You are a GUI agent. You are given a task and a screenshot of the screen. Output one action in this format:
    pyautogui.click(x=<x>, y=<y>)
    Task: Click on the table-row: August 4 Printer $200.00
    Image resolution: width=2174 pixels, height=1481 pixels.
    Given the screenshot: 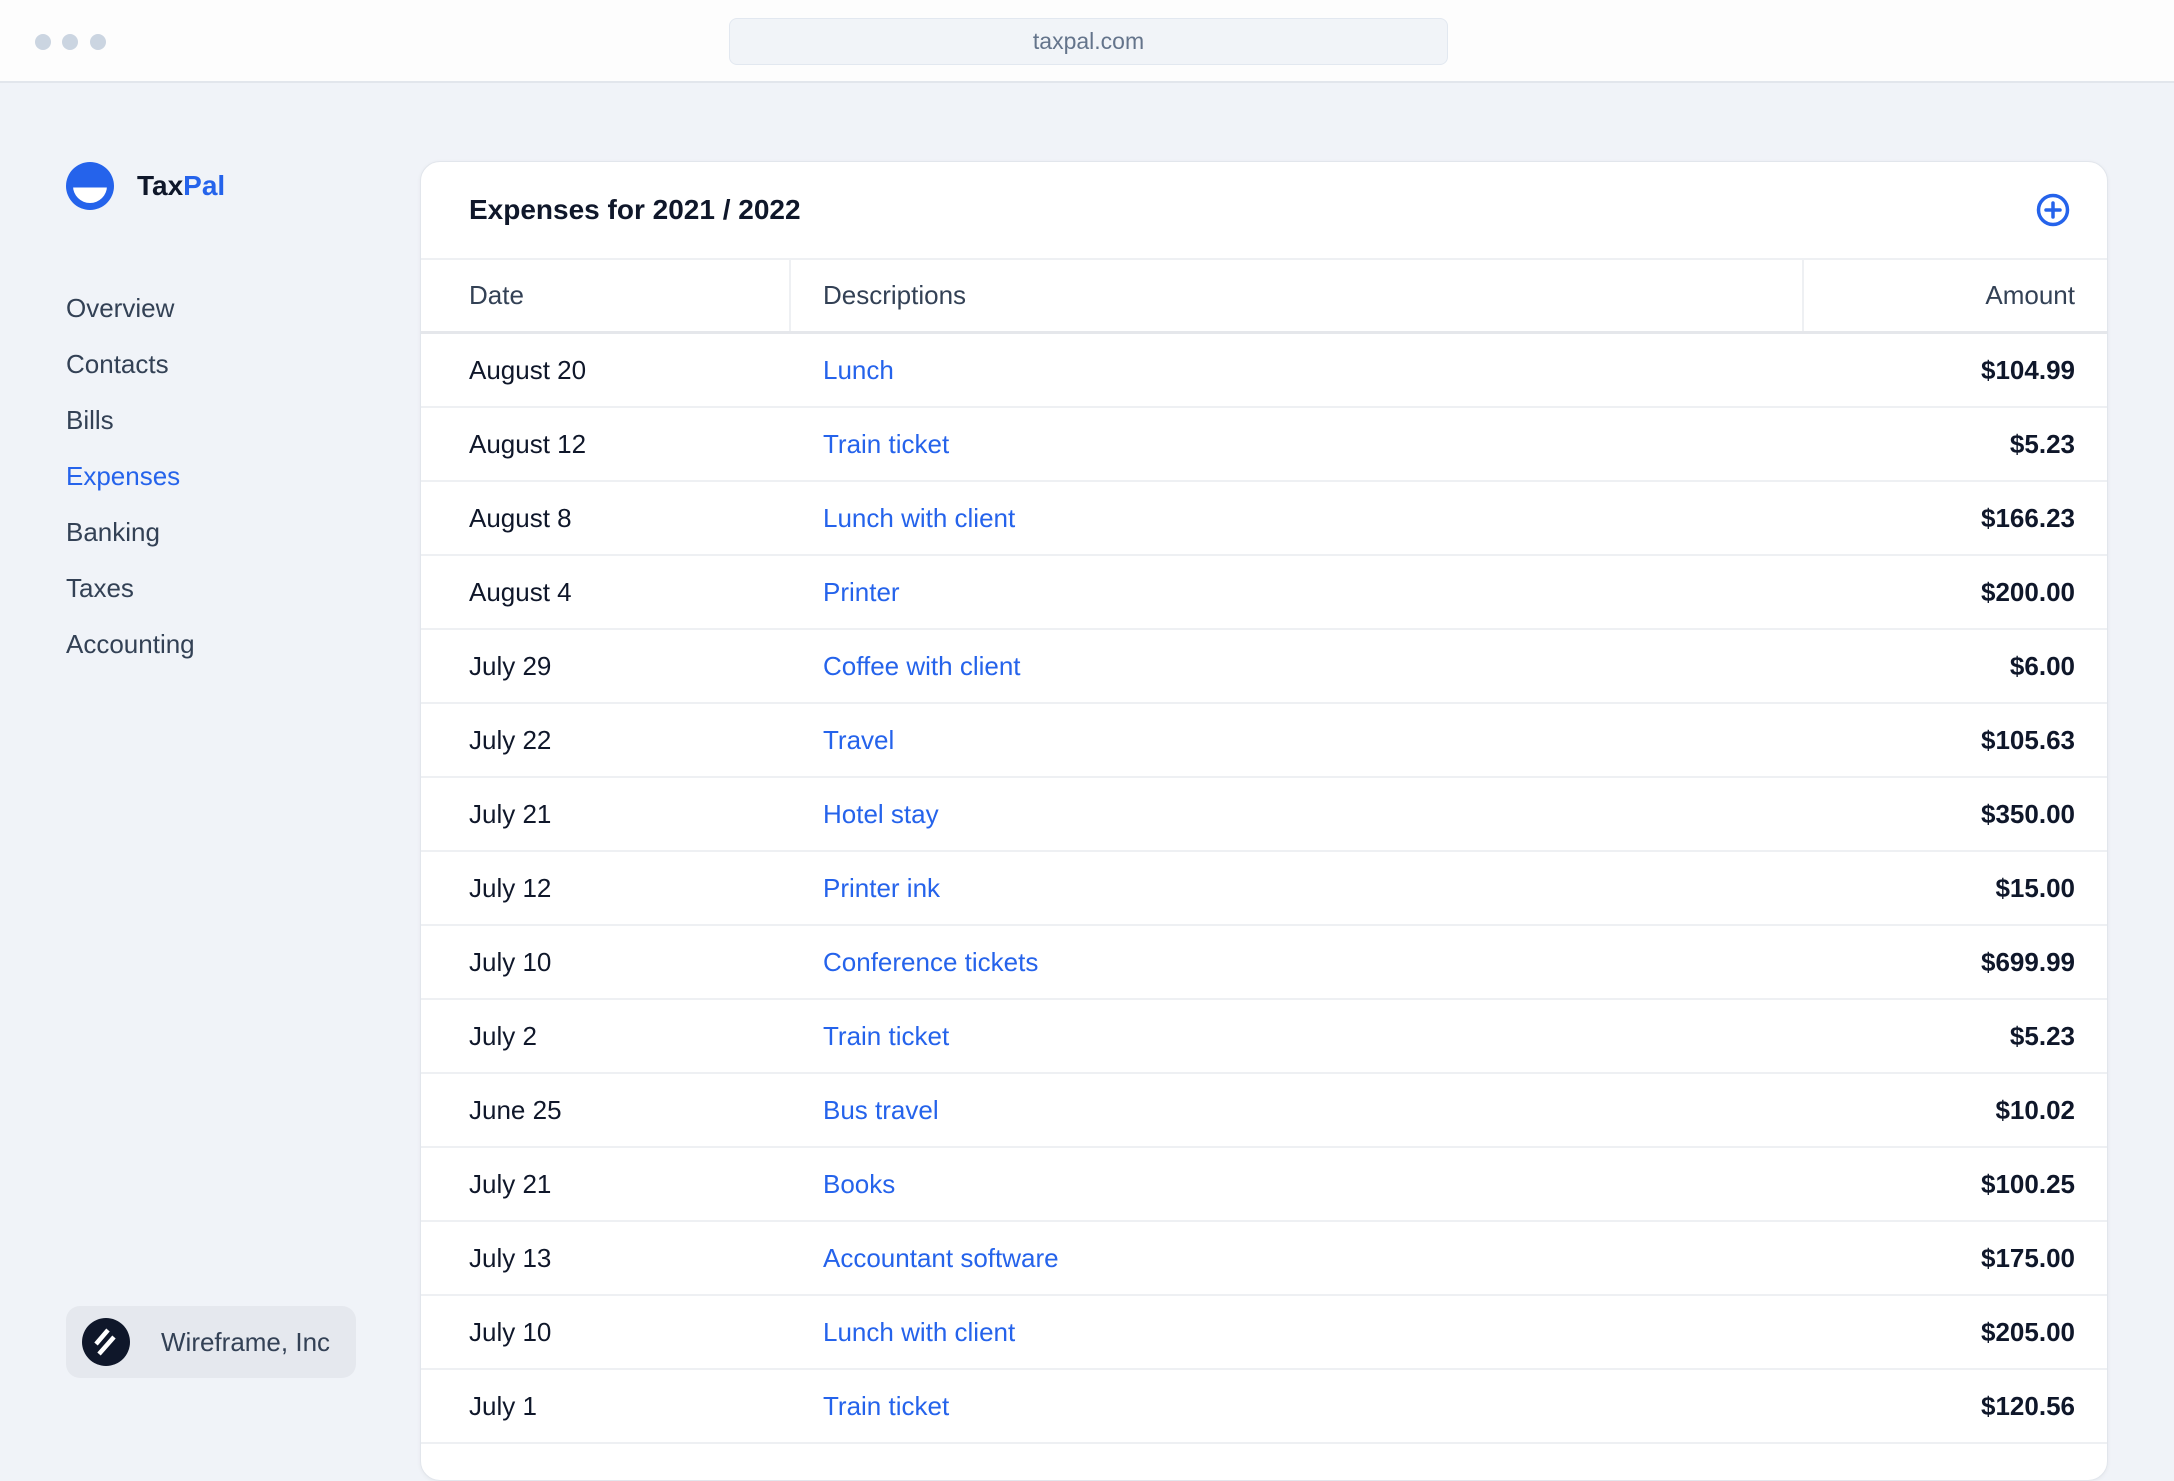 What is the action you would take?
    pyautogui.click(x=1264, y=593)
    